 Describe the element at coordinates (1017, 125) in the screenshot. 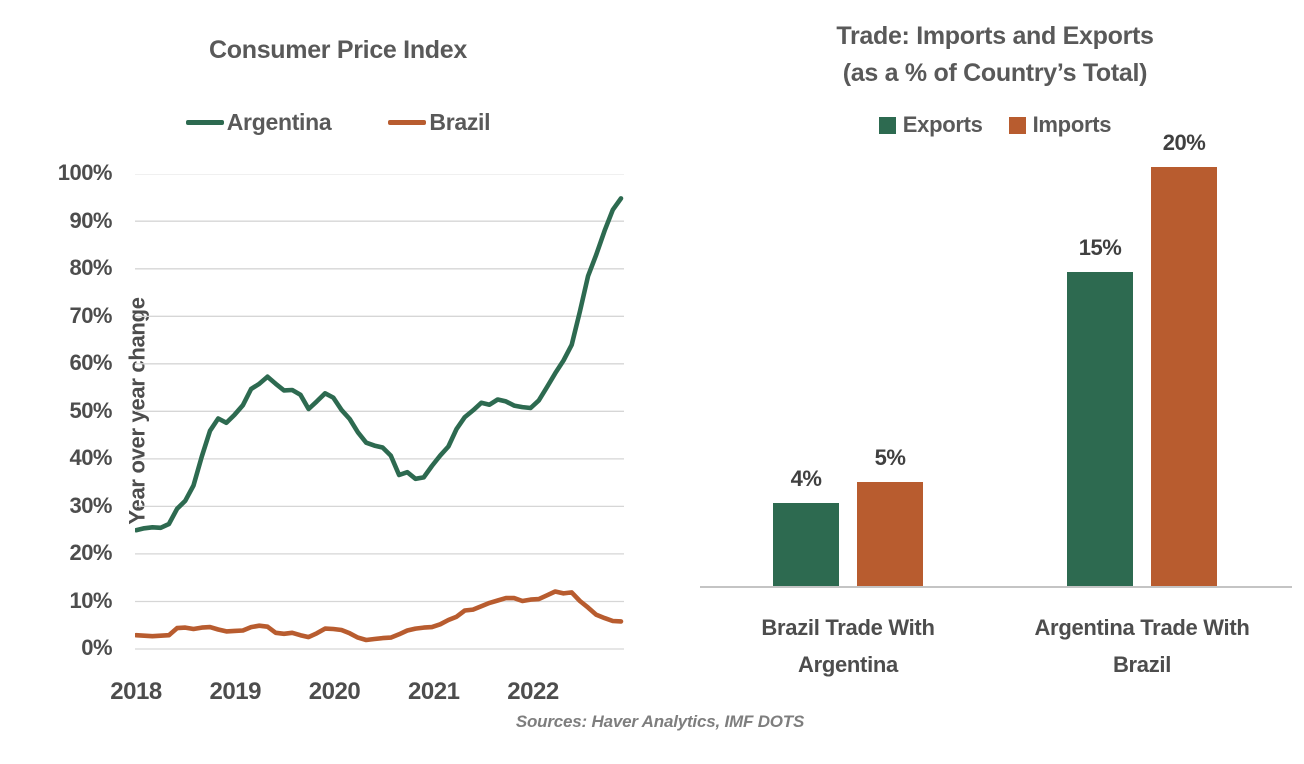

I see `imports-square-swatch` at that location.